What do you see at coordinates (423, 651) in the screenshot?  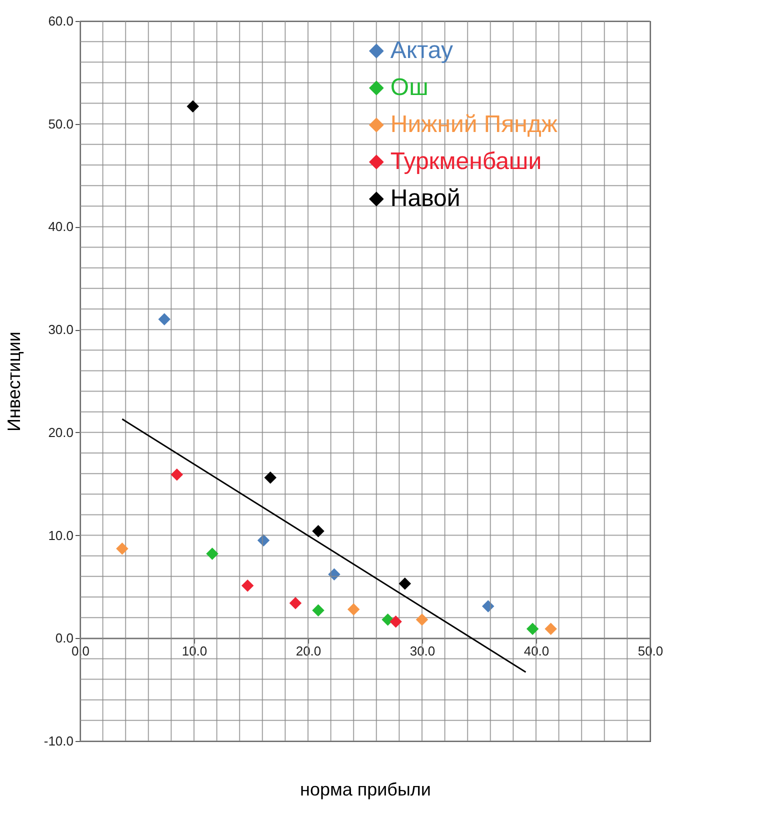 I see `x-tick-label: 30.0` at bounding box center [423, 651].